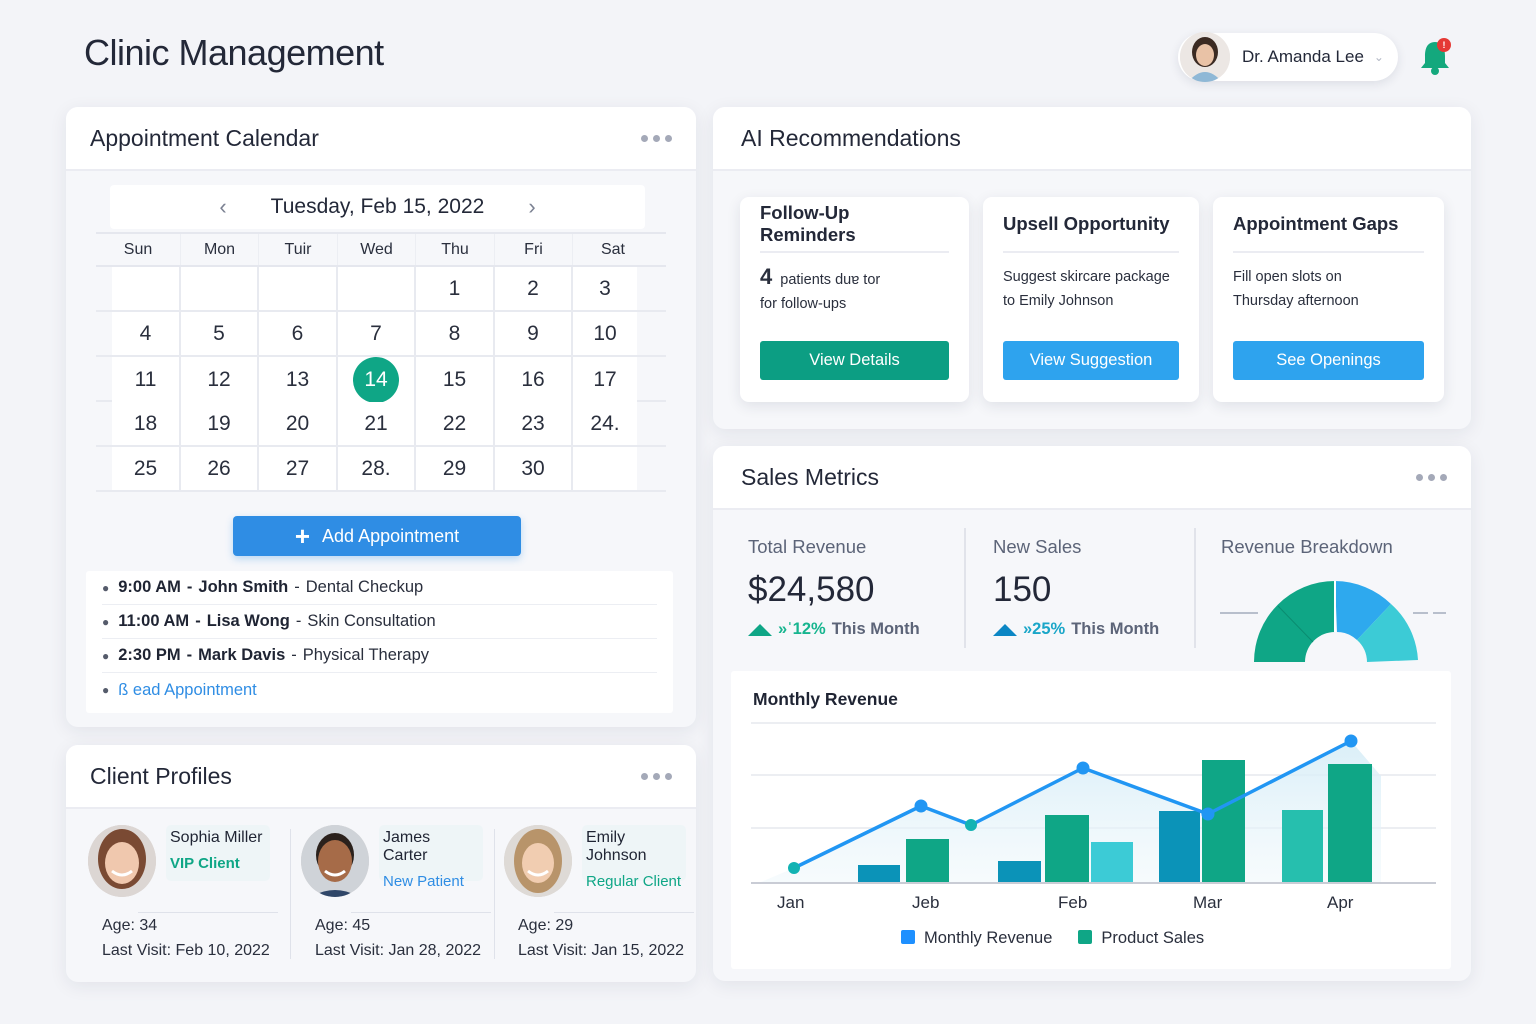  Describe the element at coordinates (379, 622) in the screenshot. I see `appointment-item: ● 11:00 AM - Lisa Wong - Skin Consultation` at that location.